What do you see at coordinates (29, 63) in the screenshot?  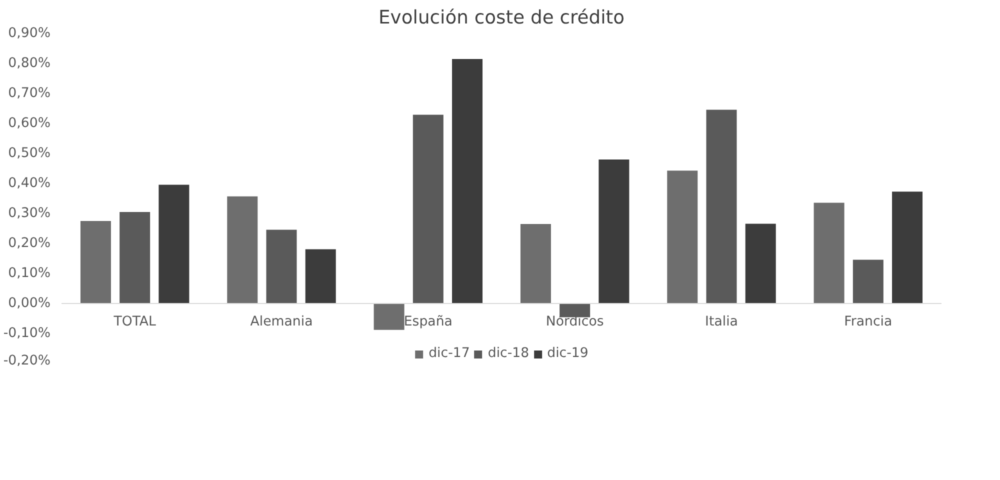 I see `y-tick-label: 0,80%` at bounding box center [29, 63].